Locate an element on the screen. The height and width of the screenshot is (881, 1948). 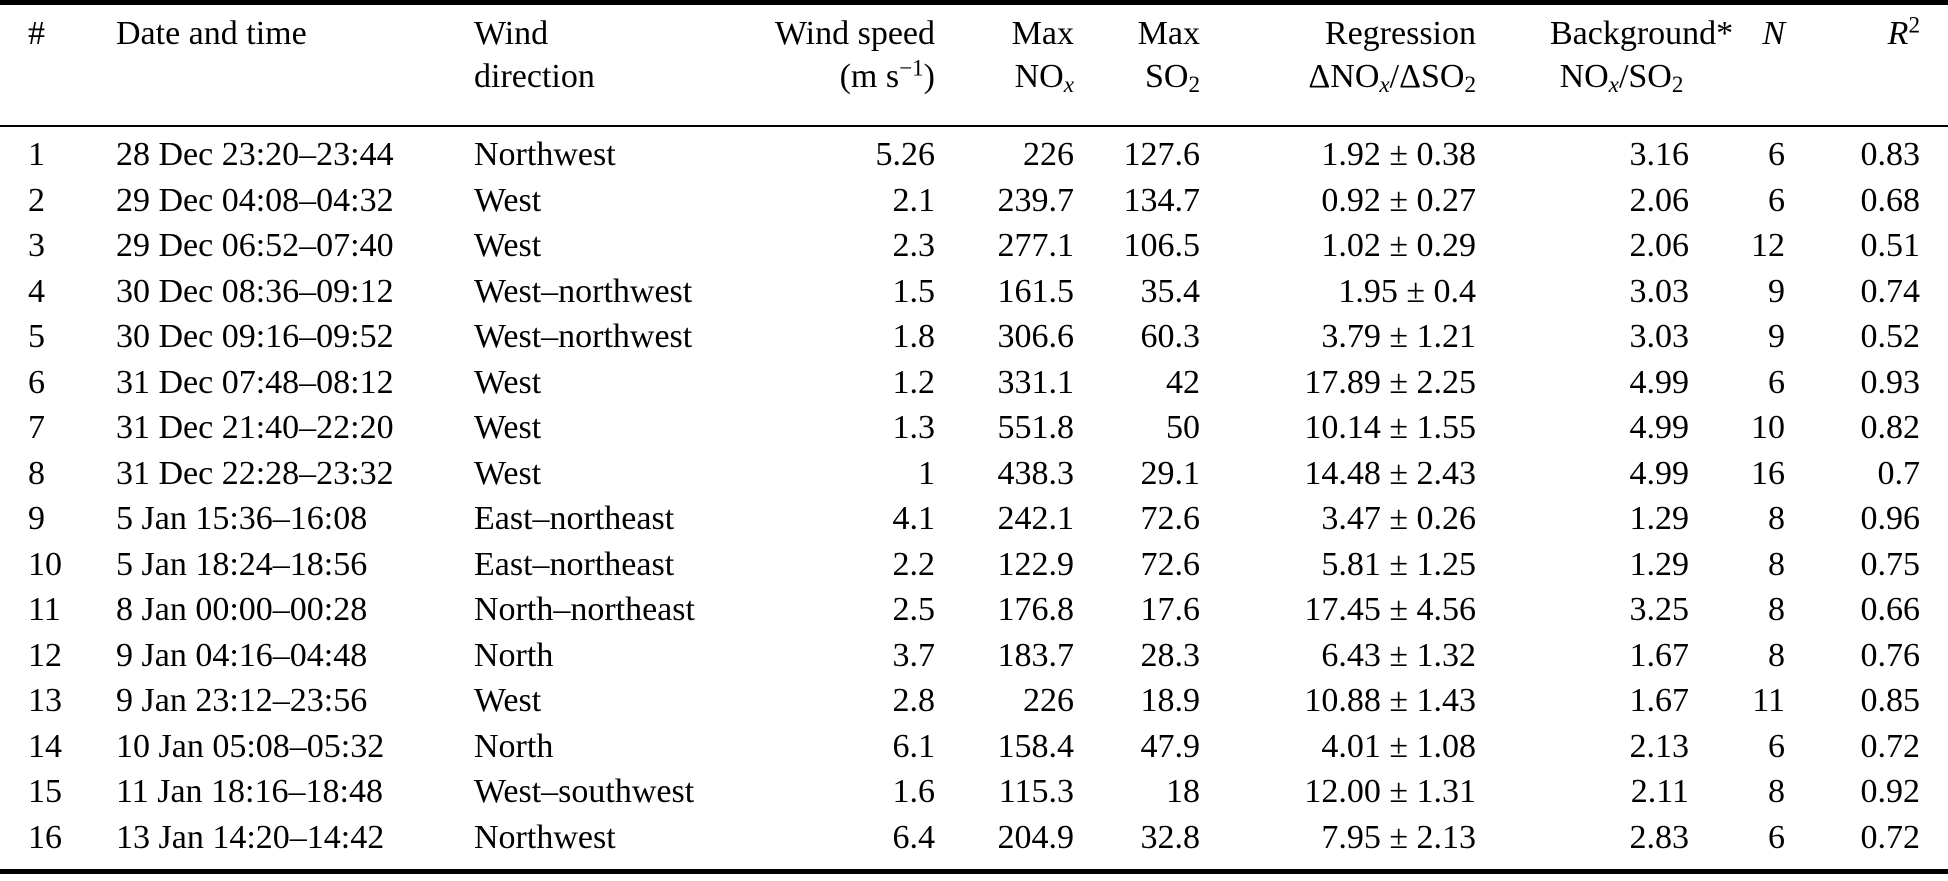
cell-n: 10 is located at coordinates (1768, 427).